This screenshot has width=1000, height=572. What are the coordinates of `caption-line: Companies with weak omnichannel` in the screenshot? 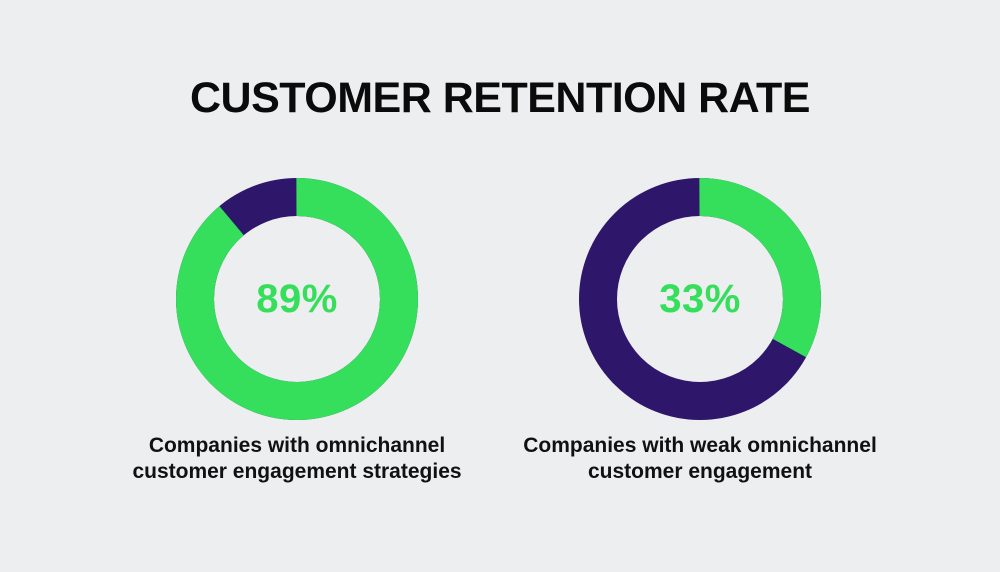 It's located at (700, 445).